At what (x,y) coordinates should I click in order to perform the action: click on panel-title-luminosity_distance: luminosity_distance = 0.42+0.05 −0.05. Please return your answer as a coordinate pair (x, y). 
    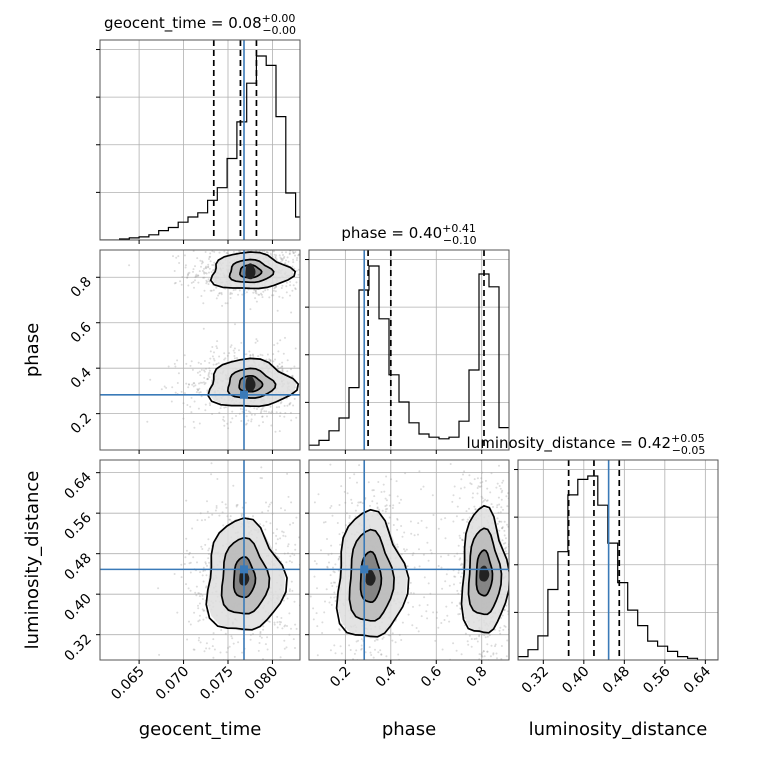
    Looking at the image, I should click on (586, 444).